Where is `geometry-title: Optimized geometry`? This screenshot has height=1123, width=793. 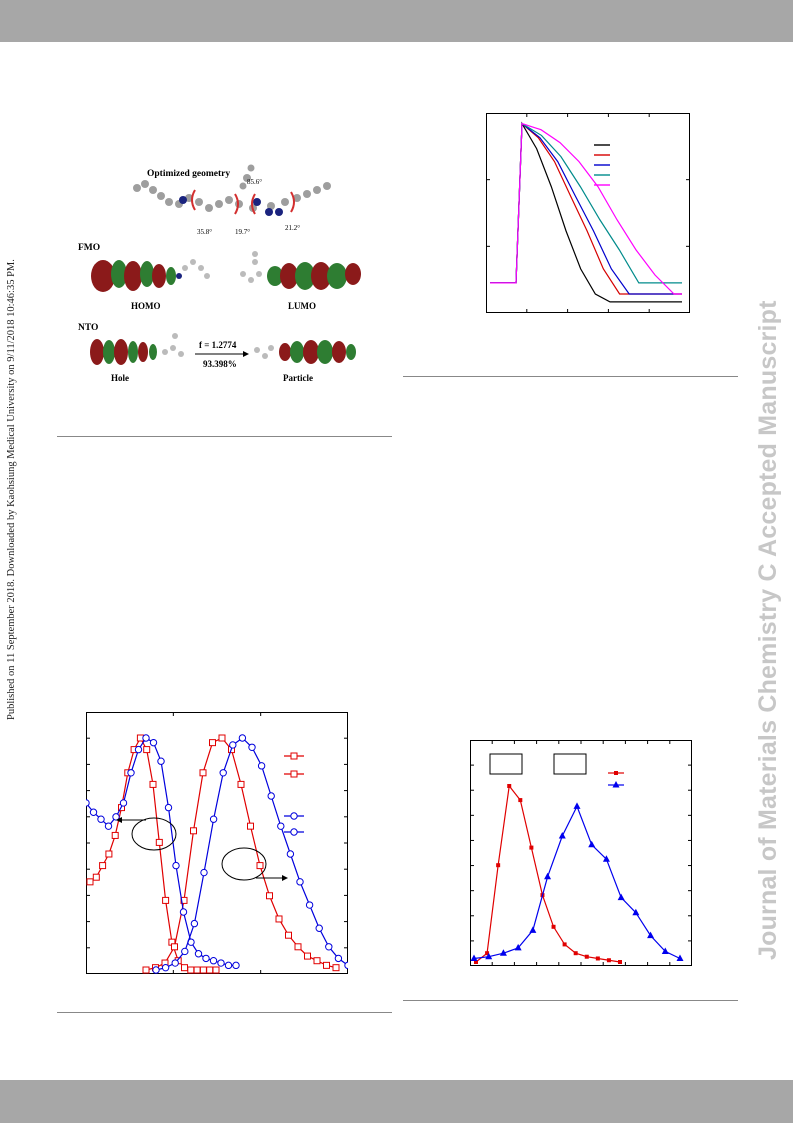
geometry-title: Optimized geometry is located at coordinates (188, 174).